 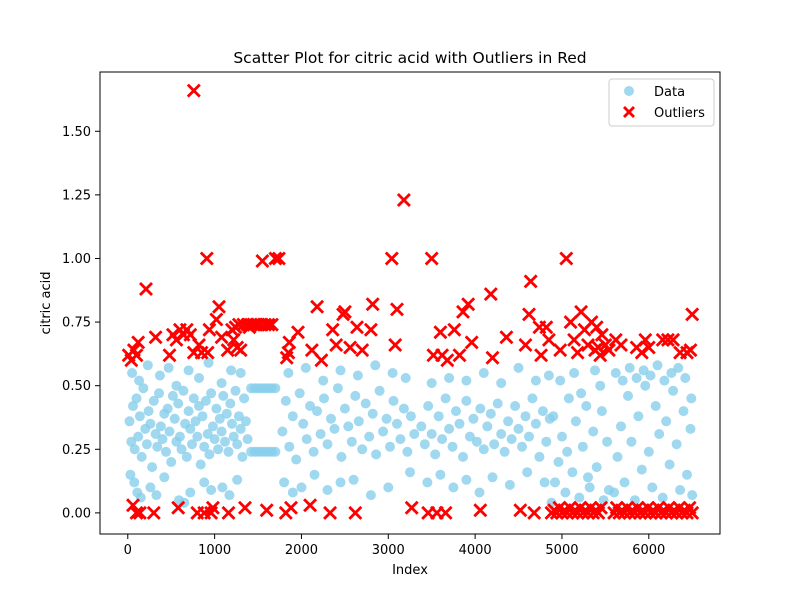 What do you see at coordinates (679, 113) in the screenshot?
I see `legend-outliers-label: Outliers` at bounding box center [679, 113].